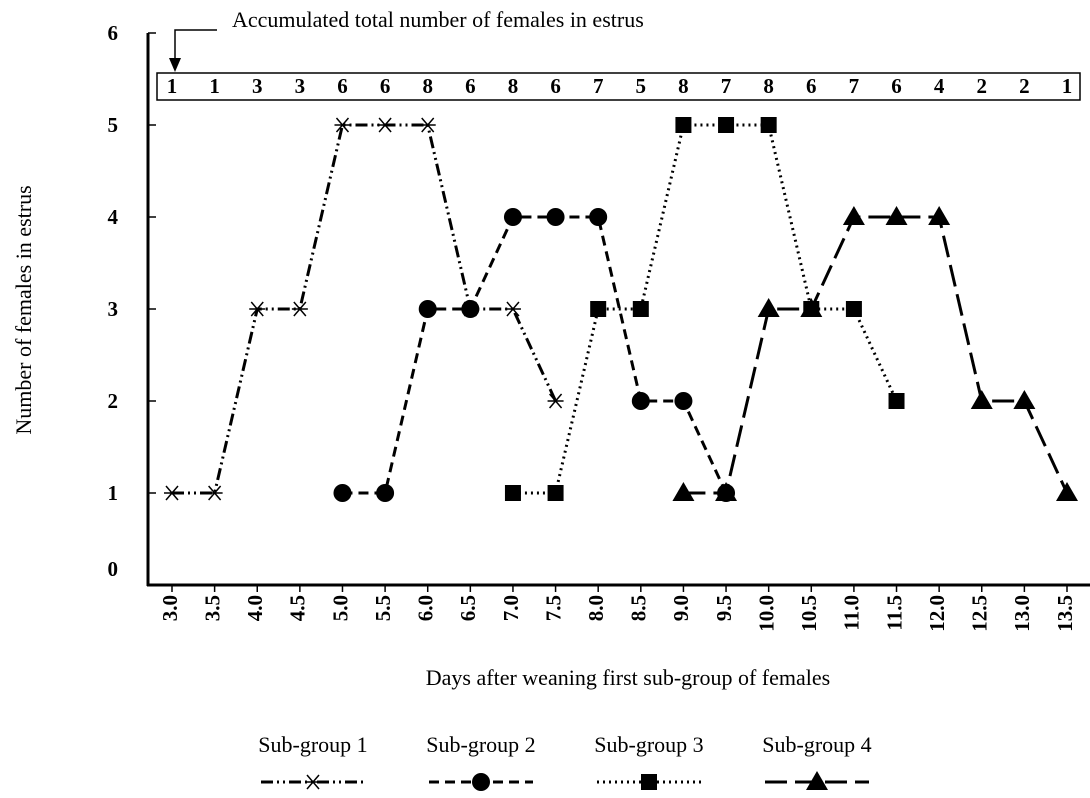  What do you see at coordinates (298, 608) in the screenshot?
I see `x-tick-label: 4.5` at bounding box center [298, 608].